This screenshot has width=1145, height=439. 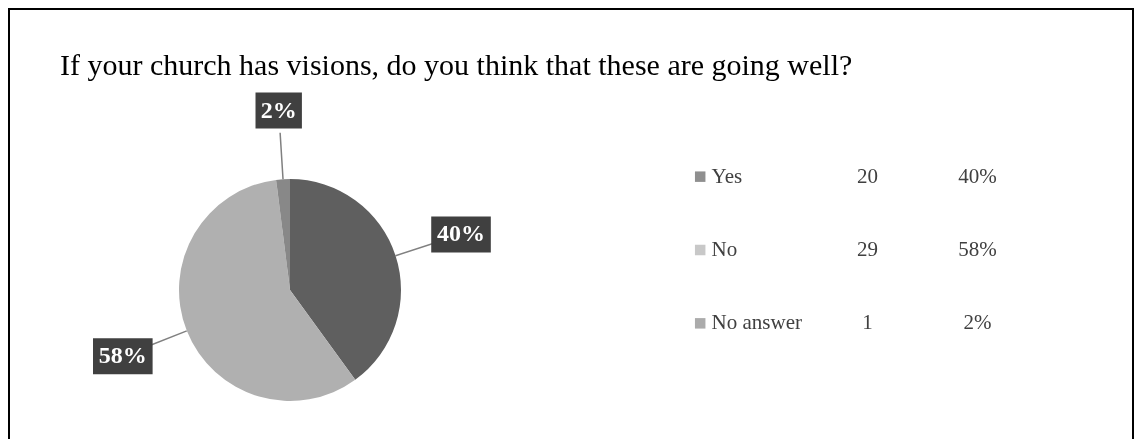 What do you see at coordinates (977, 322) in the screenshot?
I see `text: 2%` at bounding box center [977, 322].